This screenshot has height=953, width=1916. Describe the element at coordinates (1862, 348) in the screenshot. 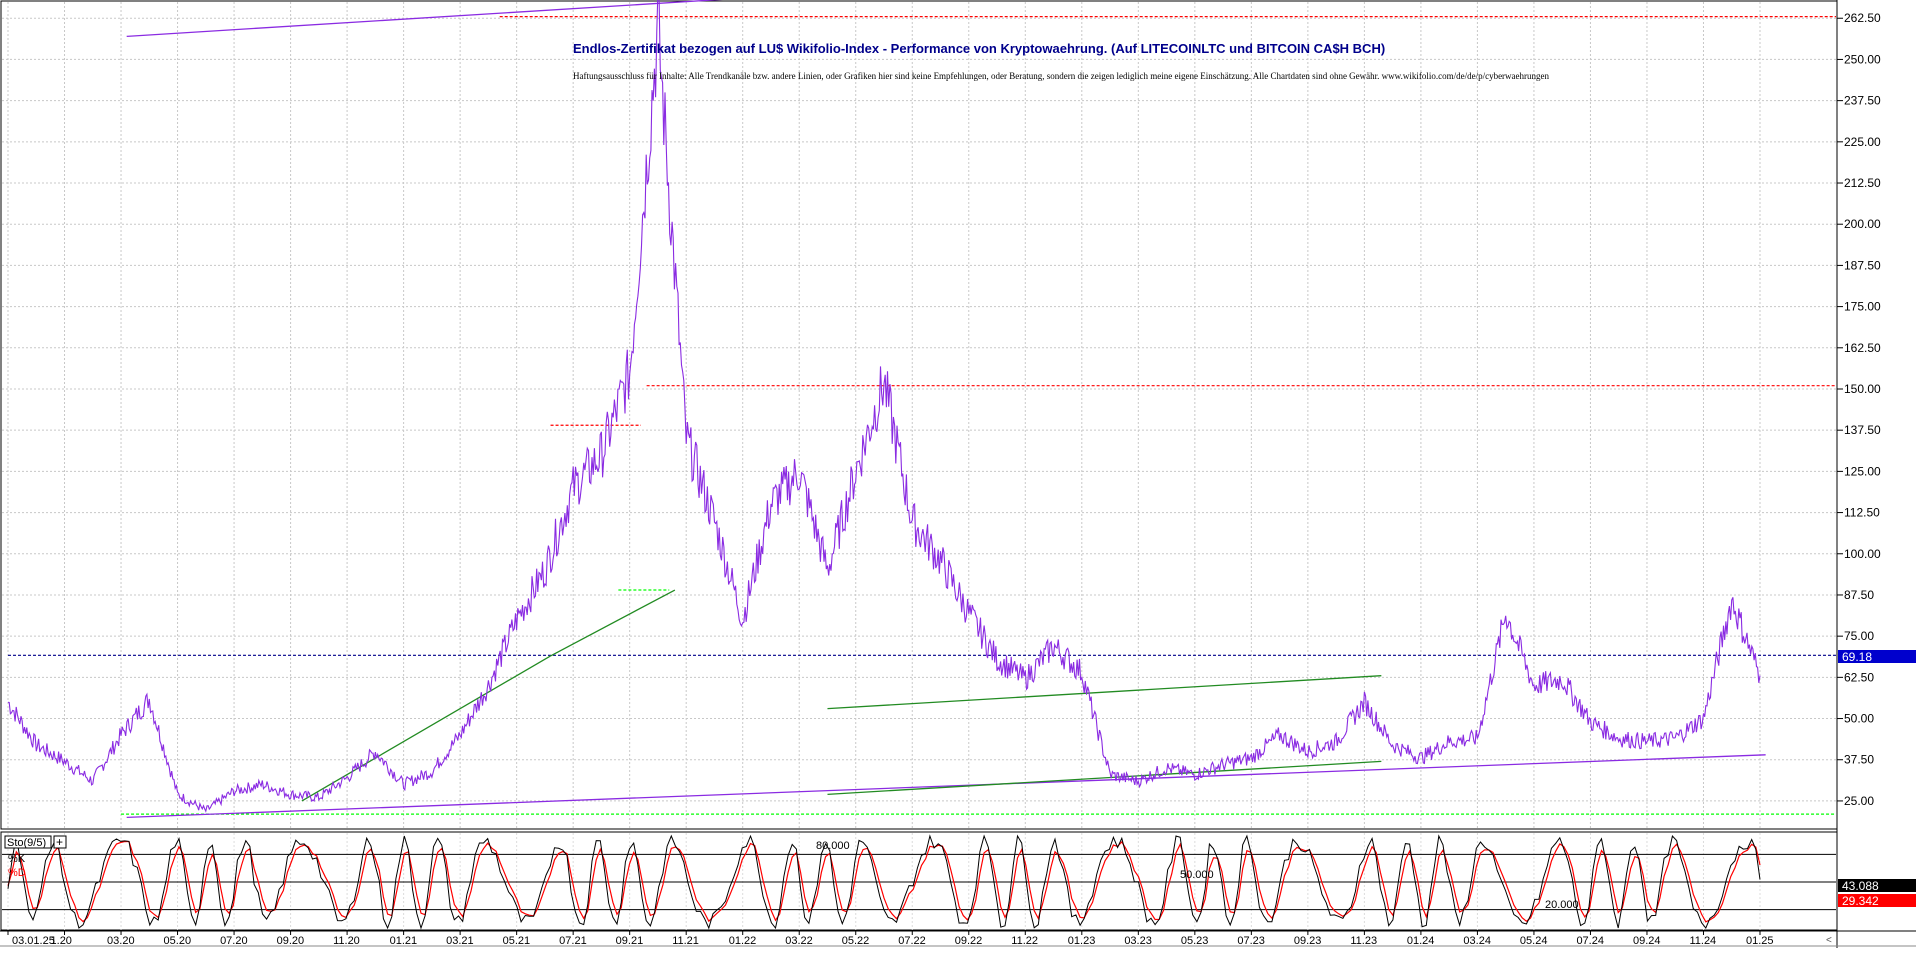

I see `y-tick-label: 162.50` at that location.